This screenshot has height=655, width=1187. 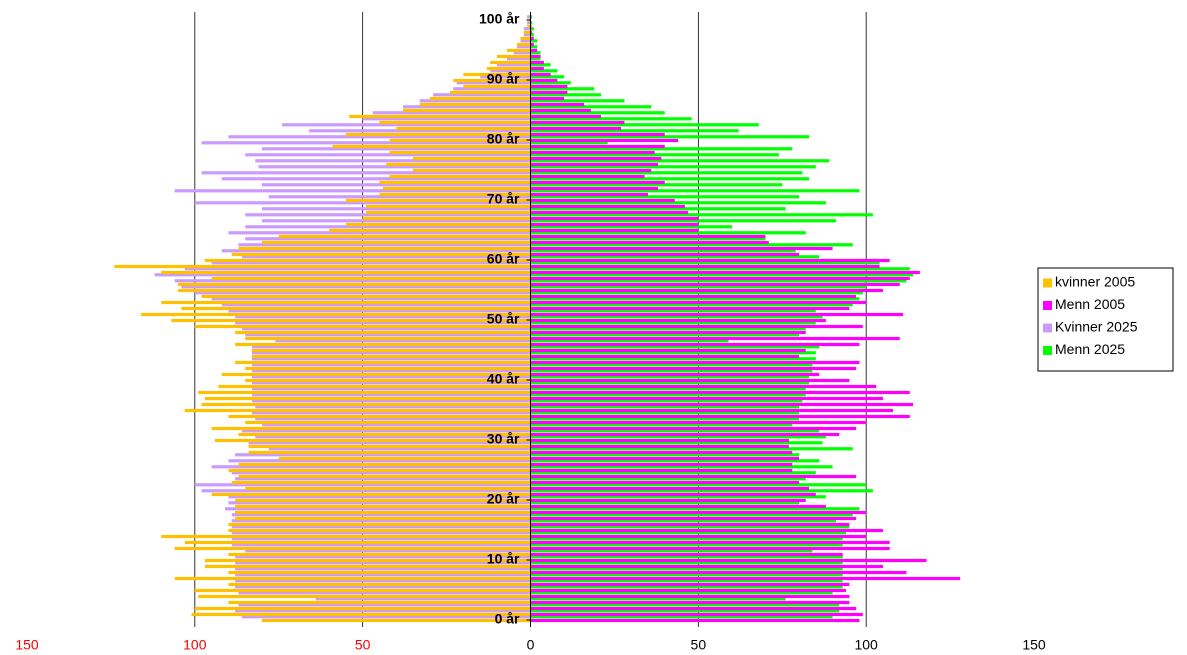 What do you see at coordinates (699, 645) in the screenshot?
I see `x-tick-label: 50` at bounding box center [699, 645].